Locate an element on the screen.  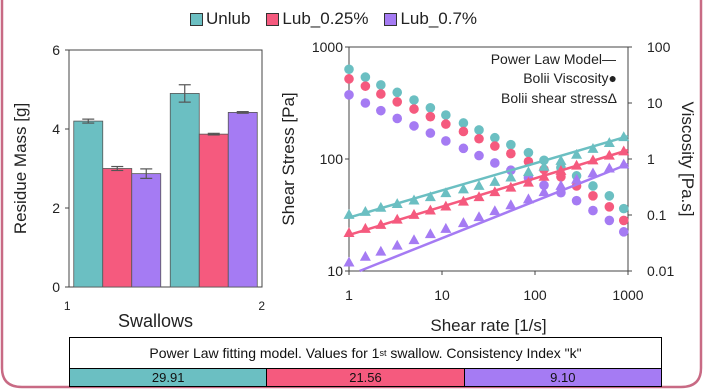
bar-y-axis-label: Residue Mass [g] is located at coordinates (20, 168).